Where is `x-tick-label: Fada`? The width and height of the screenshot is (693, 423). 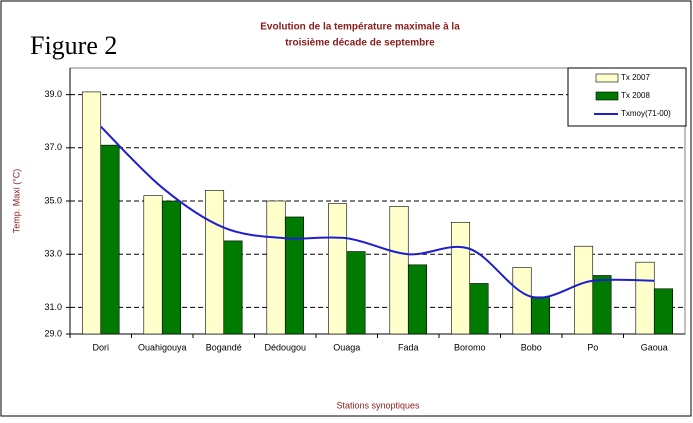 x-tick-label: Fada is located at coordinates (408, 347).